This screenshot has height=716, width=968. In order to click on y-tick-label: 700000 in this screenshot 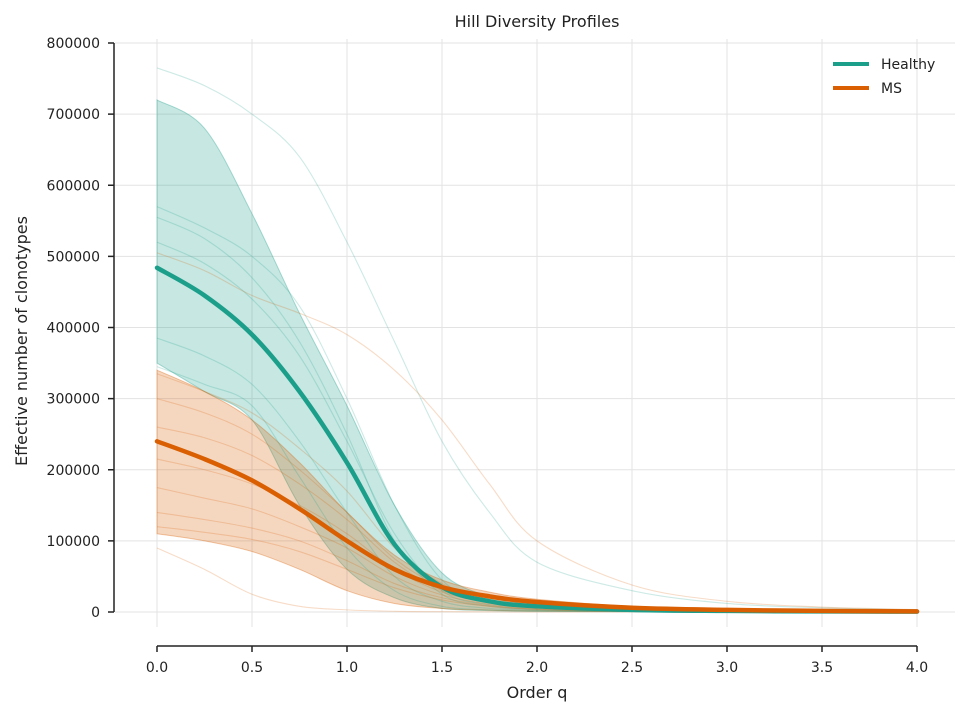, I will do `click(73, 115)`.